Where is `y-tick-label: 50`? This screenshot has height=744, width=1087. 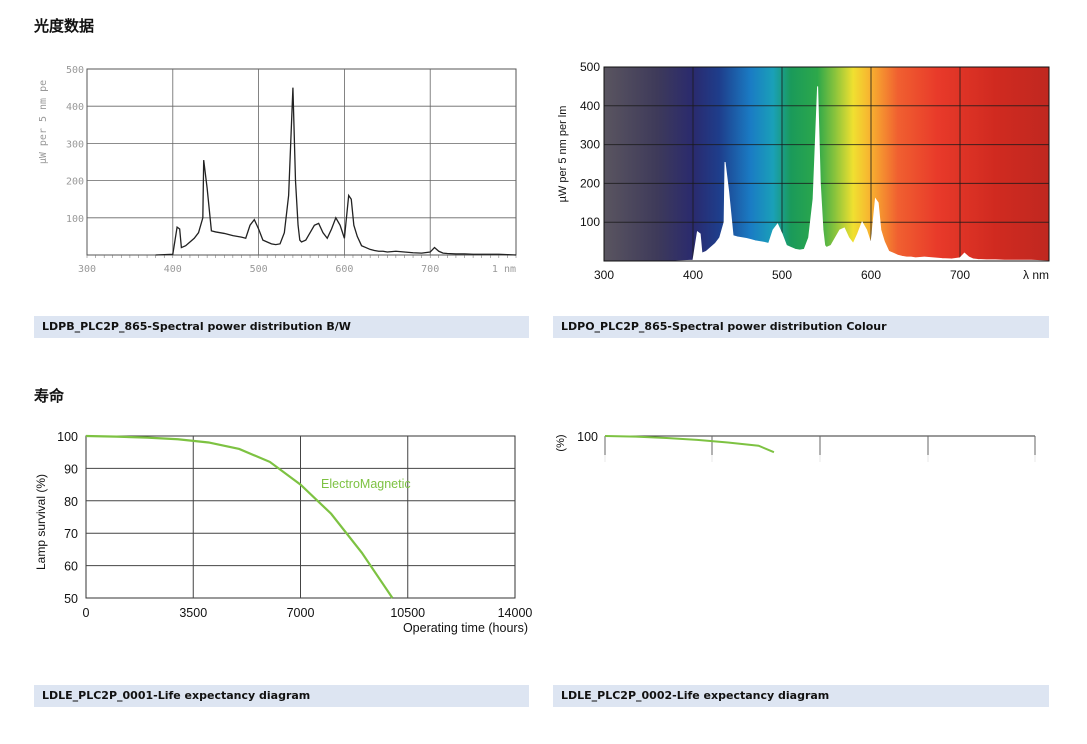 y-tick-label: 50 is located at coordinates (71, 599).